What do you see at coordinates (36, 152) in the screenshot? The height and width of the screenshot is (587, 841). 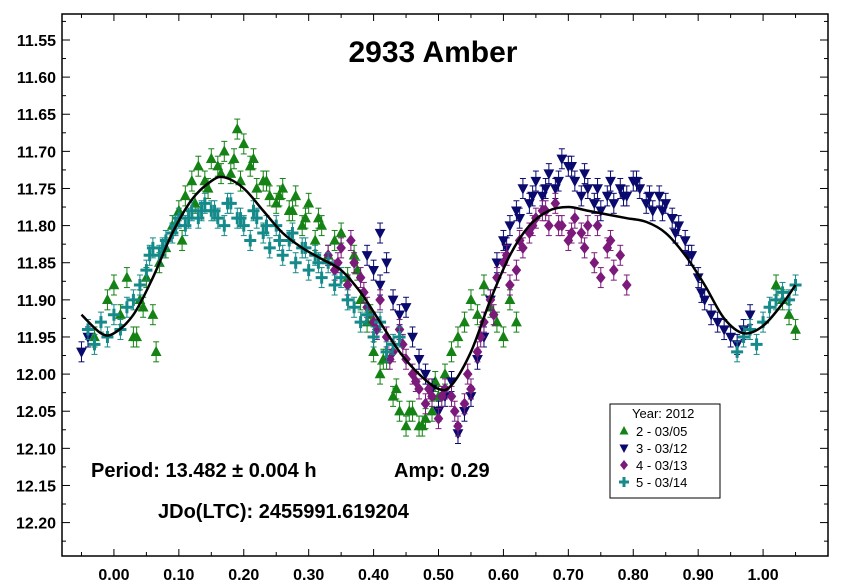 I see `y-tick-label: 11.70` at bounding box center [36, 152].